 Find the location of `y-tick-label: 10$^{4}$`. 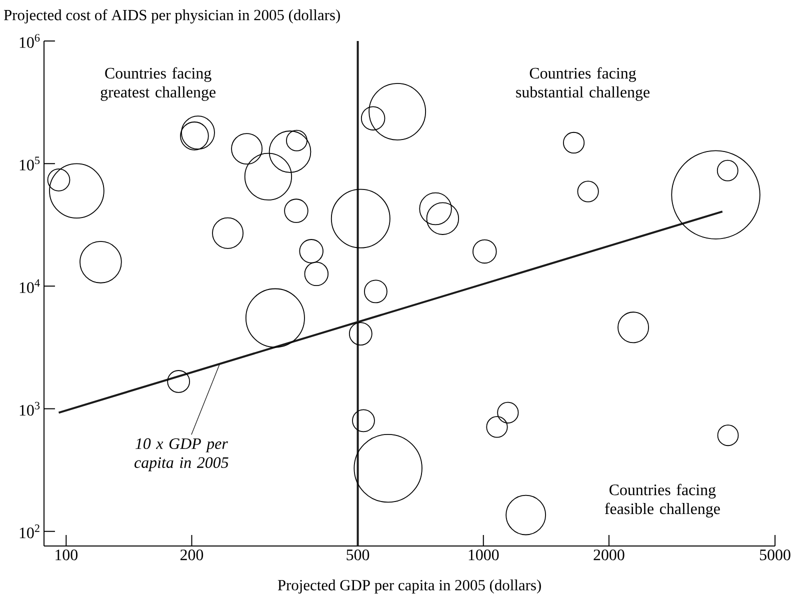

y-tick-label: 10$^{4}$ is located at coordinates (30, 286).